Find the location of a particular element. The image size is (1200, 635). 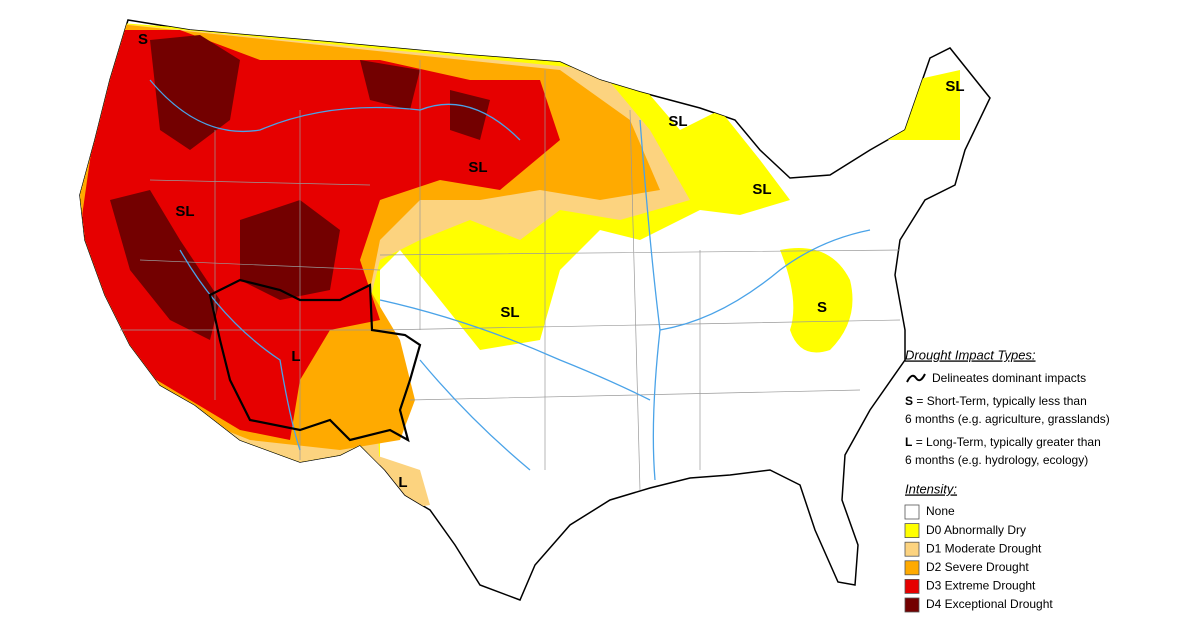

long-term-line2: 6 months (e.g. hydrology, ecology) is located at coordinates (996, 460).